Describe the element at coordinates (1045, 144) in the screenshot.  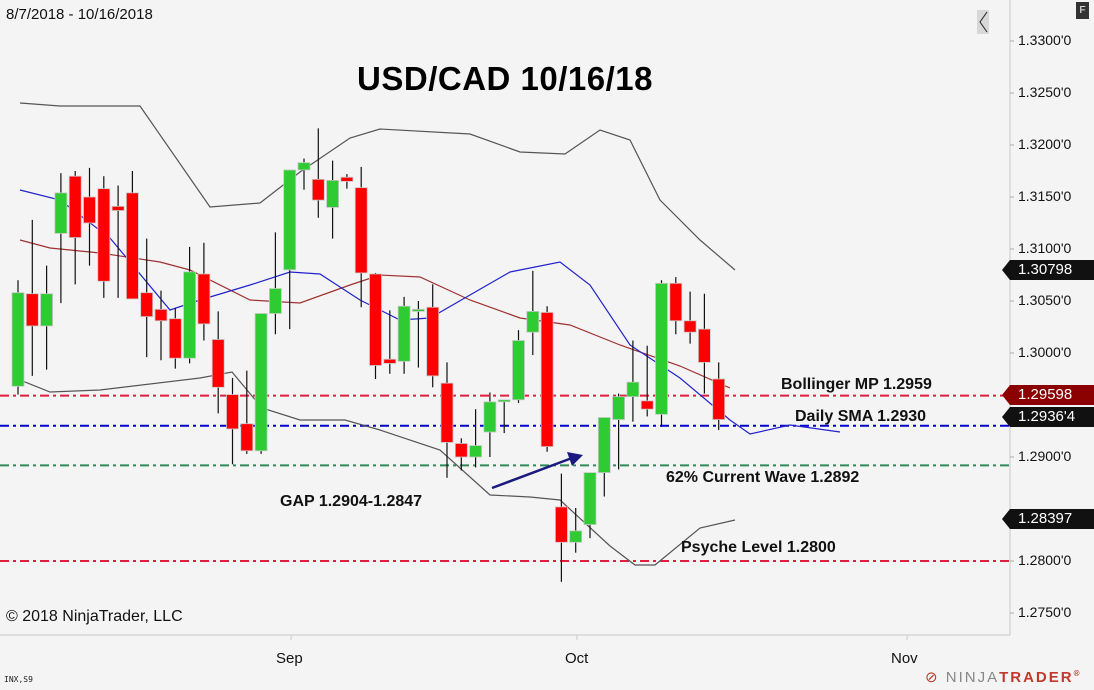
I see `y-axis-label: 1.3200'0` at that location.